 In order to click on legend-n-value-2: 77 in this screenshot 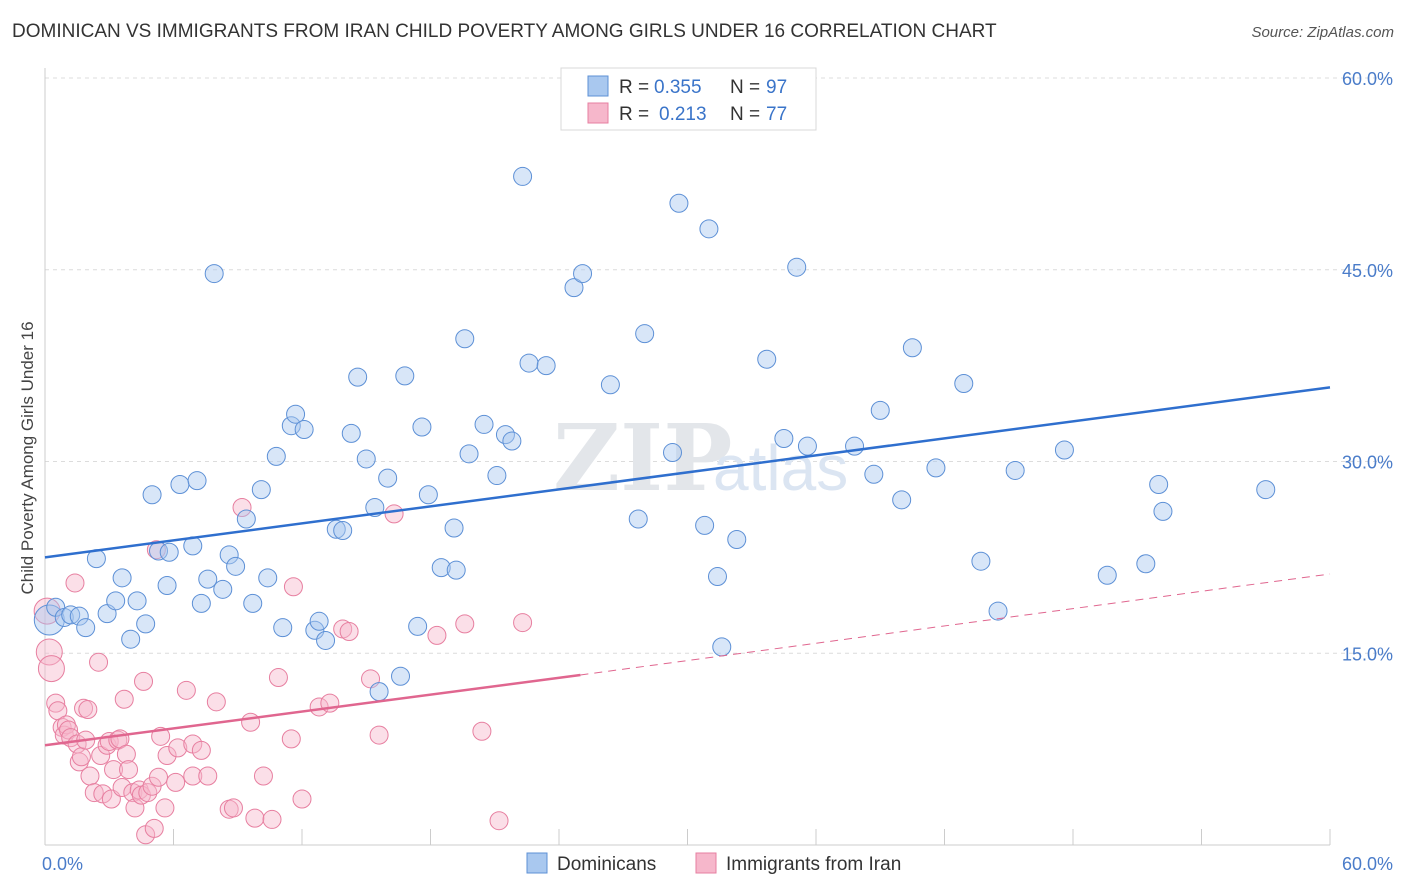, I will do `click(776, 114)`.